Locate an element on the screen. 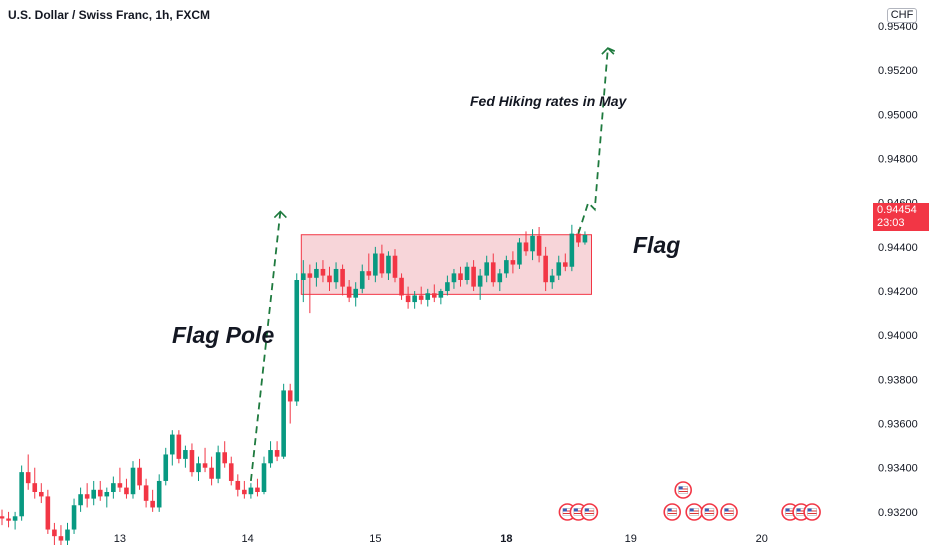 Image resolution: width=932 pixels, height=550 pixels. currency-badge: CHF is located at coordinates (902, 15).